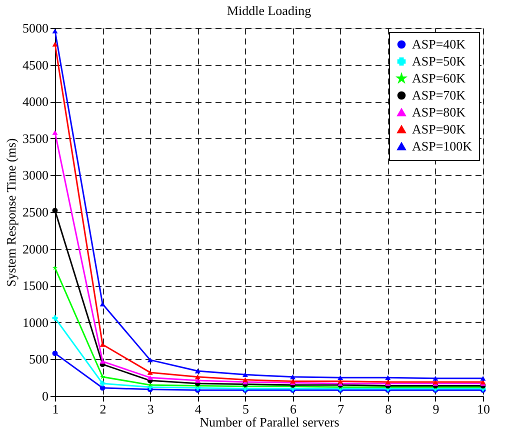  Describe the element at coordinates (439, 95) in the screenshot. I see `legend-label: ASP=70K` at that location.